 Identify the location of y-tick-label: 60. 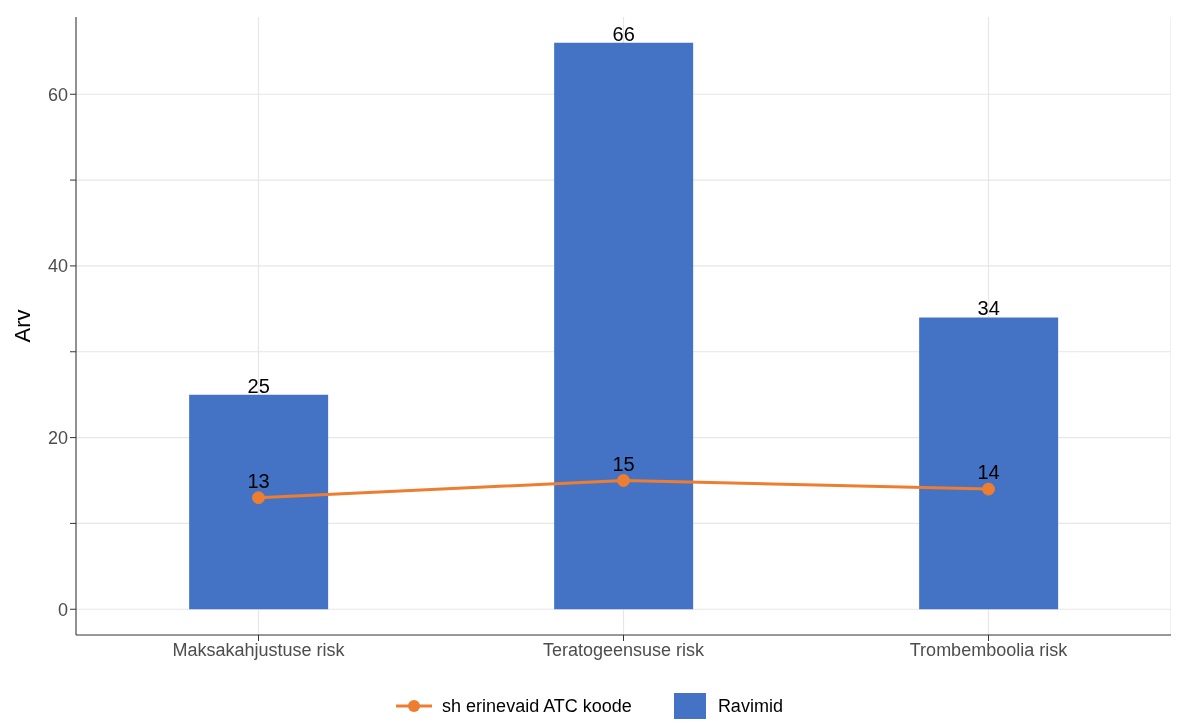
(57, 94).